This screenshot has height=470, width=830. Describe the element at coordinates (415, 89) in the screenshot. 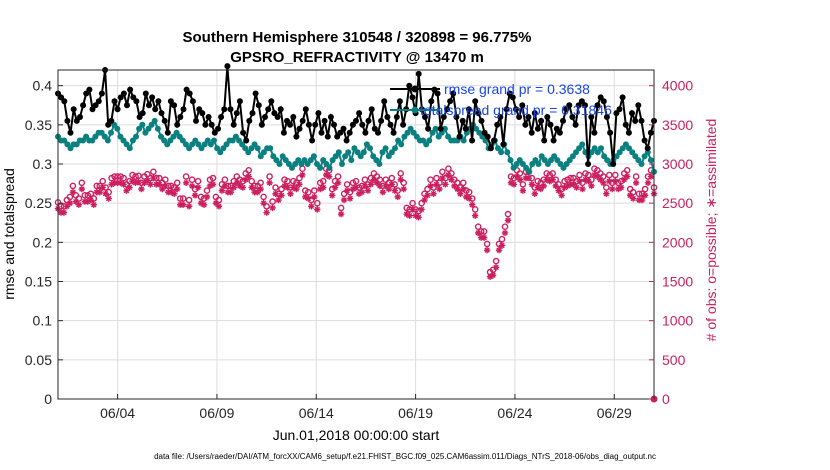

I see `legend-rmse-marker` at that location.